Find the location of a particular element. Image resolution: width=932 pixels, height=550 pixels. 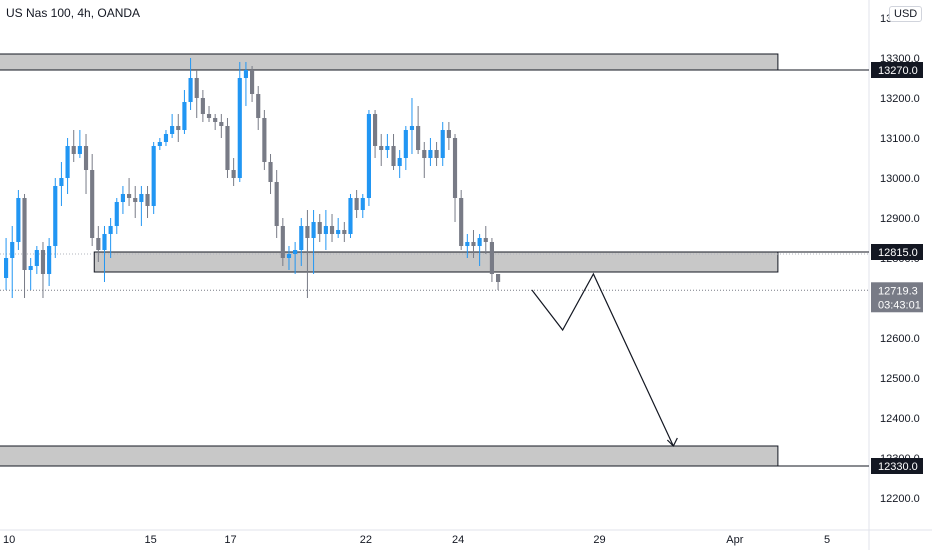

zone-price-label: 12330.0 is located at coordinates (897, 466).